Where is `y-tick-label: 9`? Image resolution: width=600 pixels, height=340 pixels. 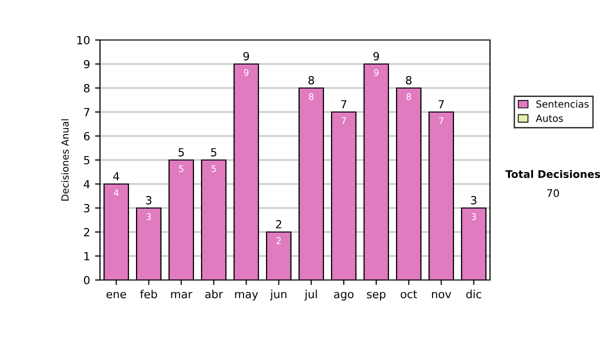 y-tick-label: 9 is located at coordinates (87, 64).